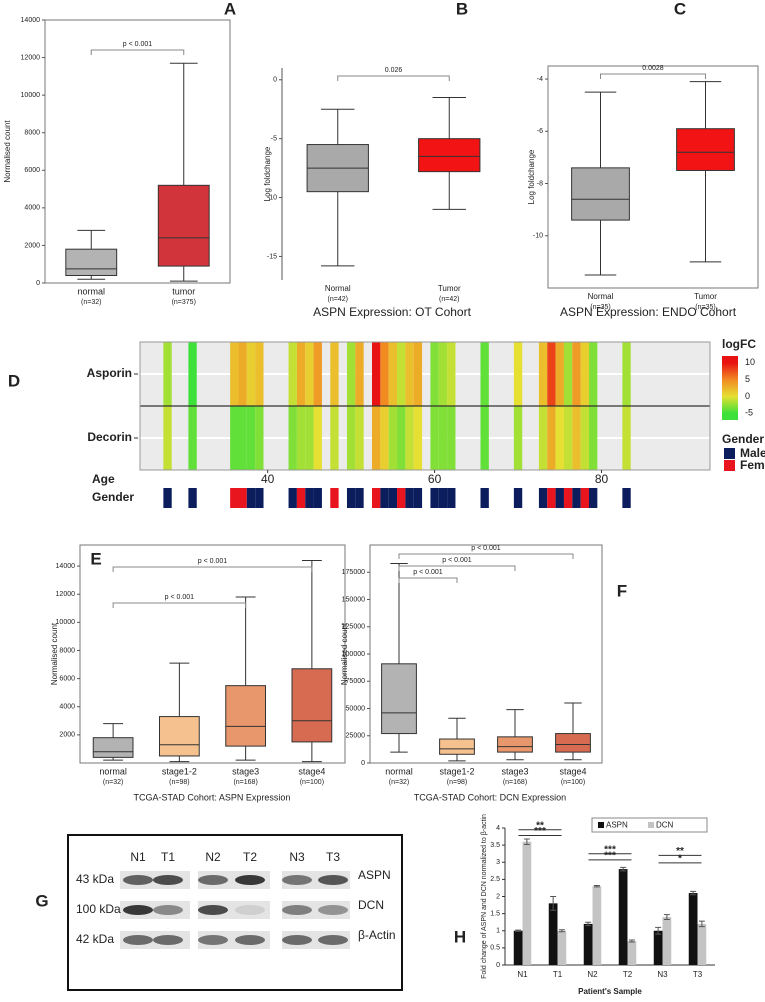  What do you see at coordinates (109, 437) in the screenshot?
I see `row-label: Decorin` at bounding box center [109, 437].